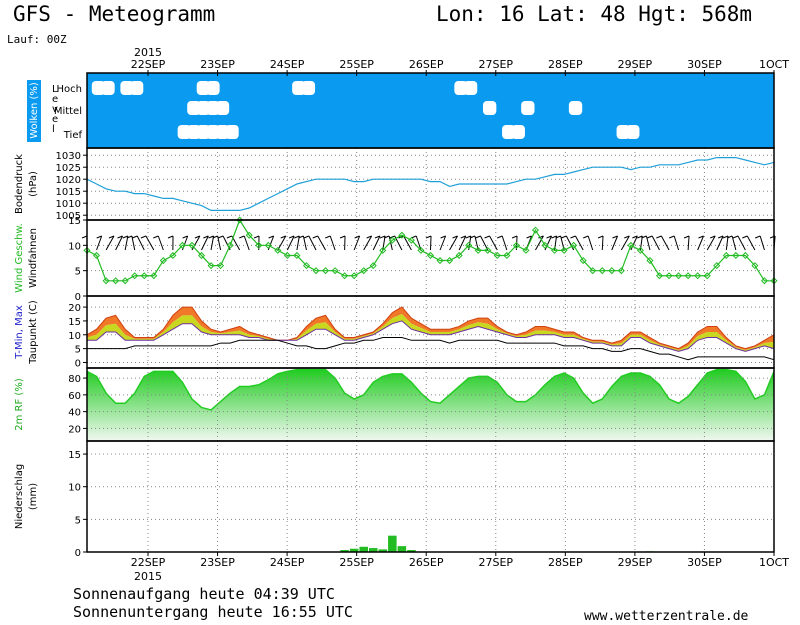  I want to click on day-label-bottom: 22SEP, so click(148, 562).